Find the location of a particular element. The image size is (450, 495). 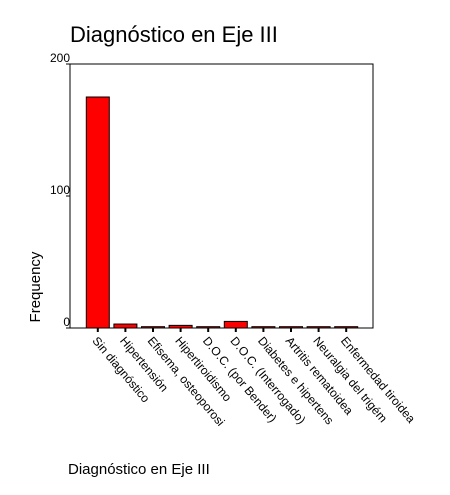

chart-title: Diagnóstico en Eje III is located at coordinates (174, 34).